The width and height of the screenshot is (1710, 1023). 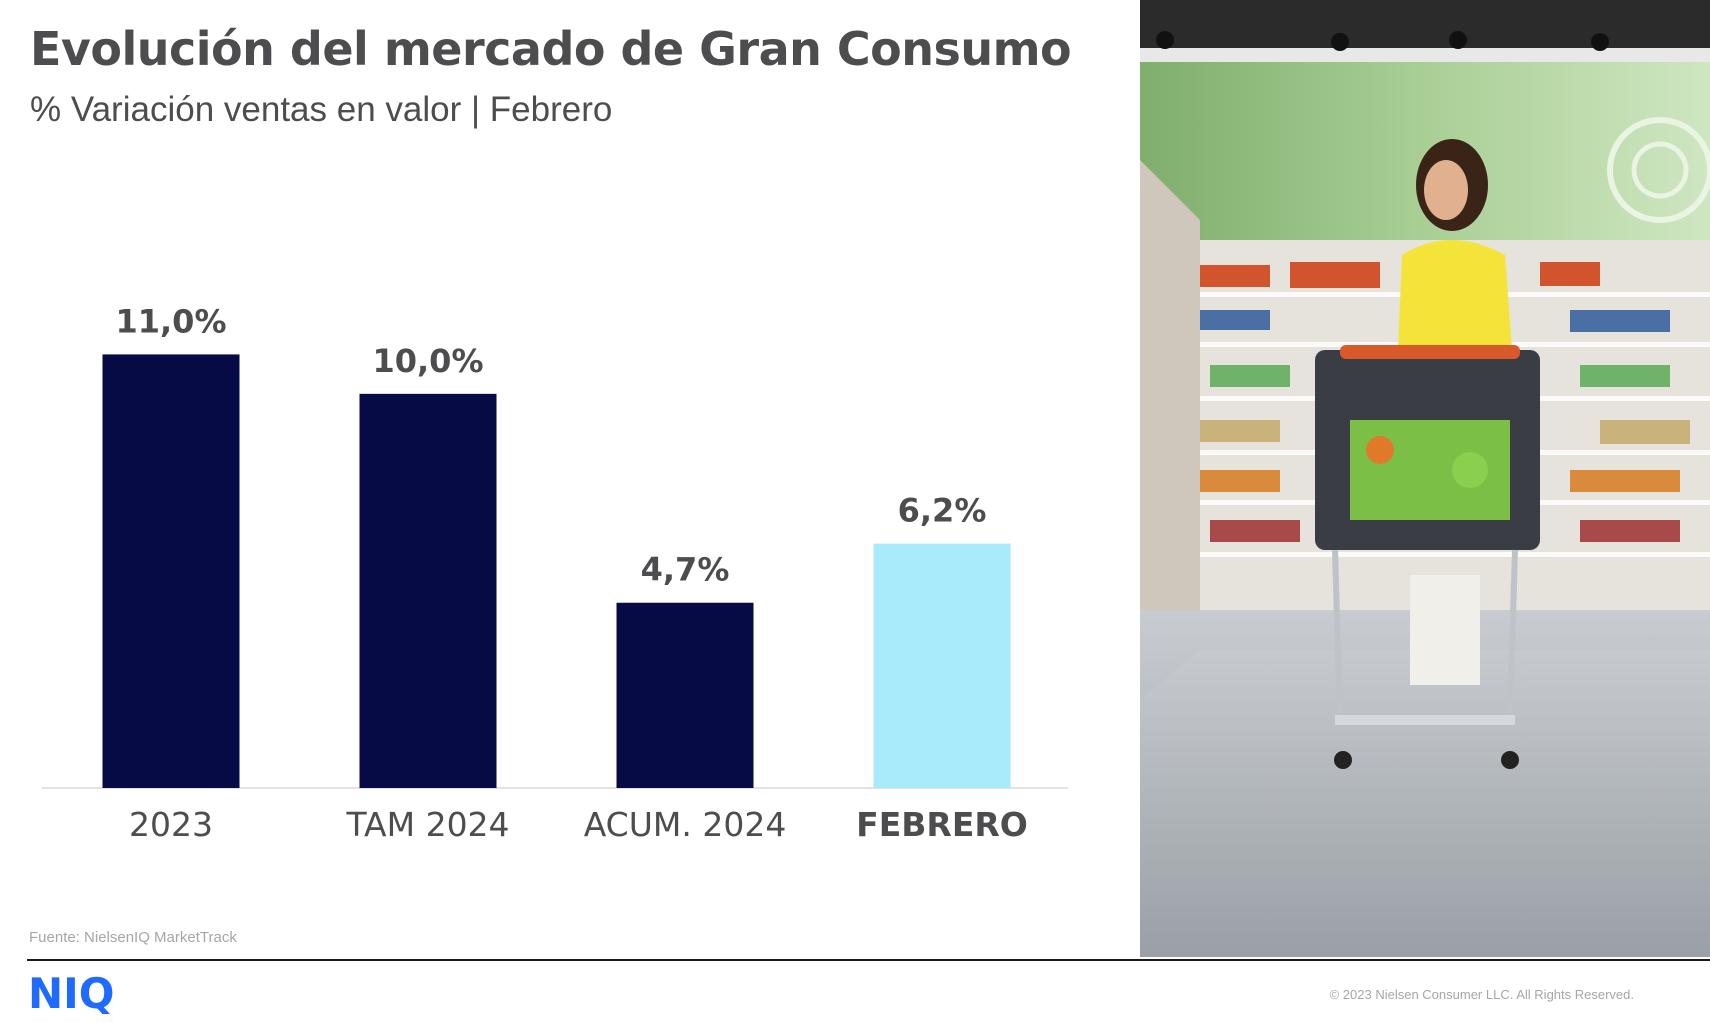 What do you see at coordinates (427, 361) in the screenshot?
I see `data-label: 10,0%` at bounding box center [427, 361].